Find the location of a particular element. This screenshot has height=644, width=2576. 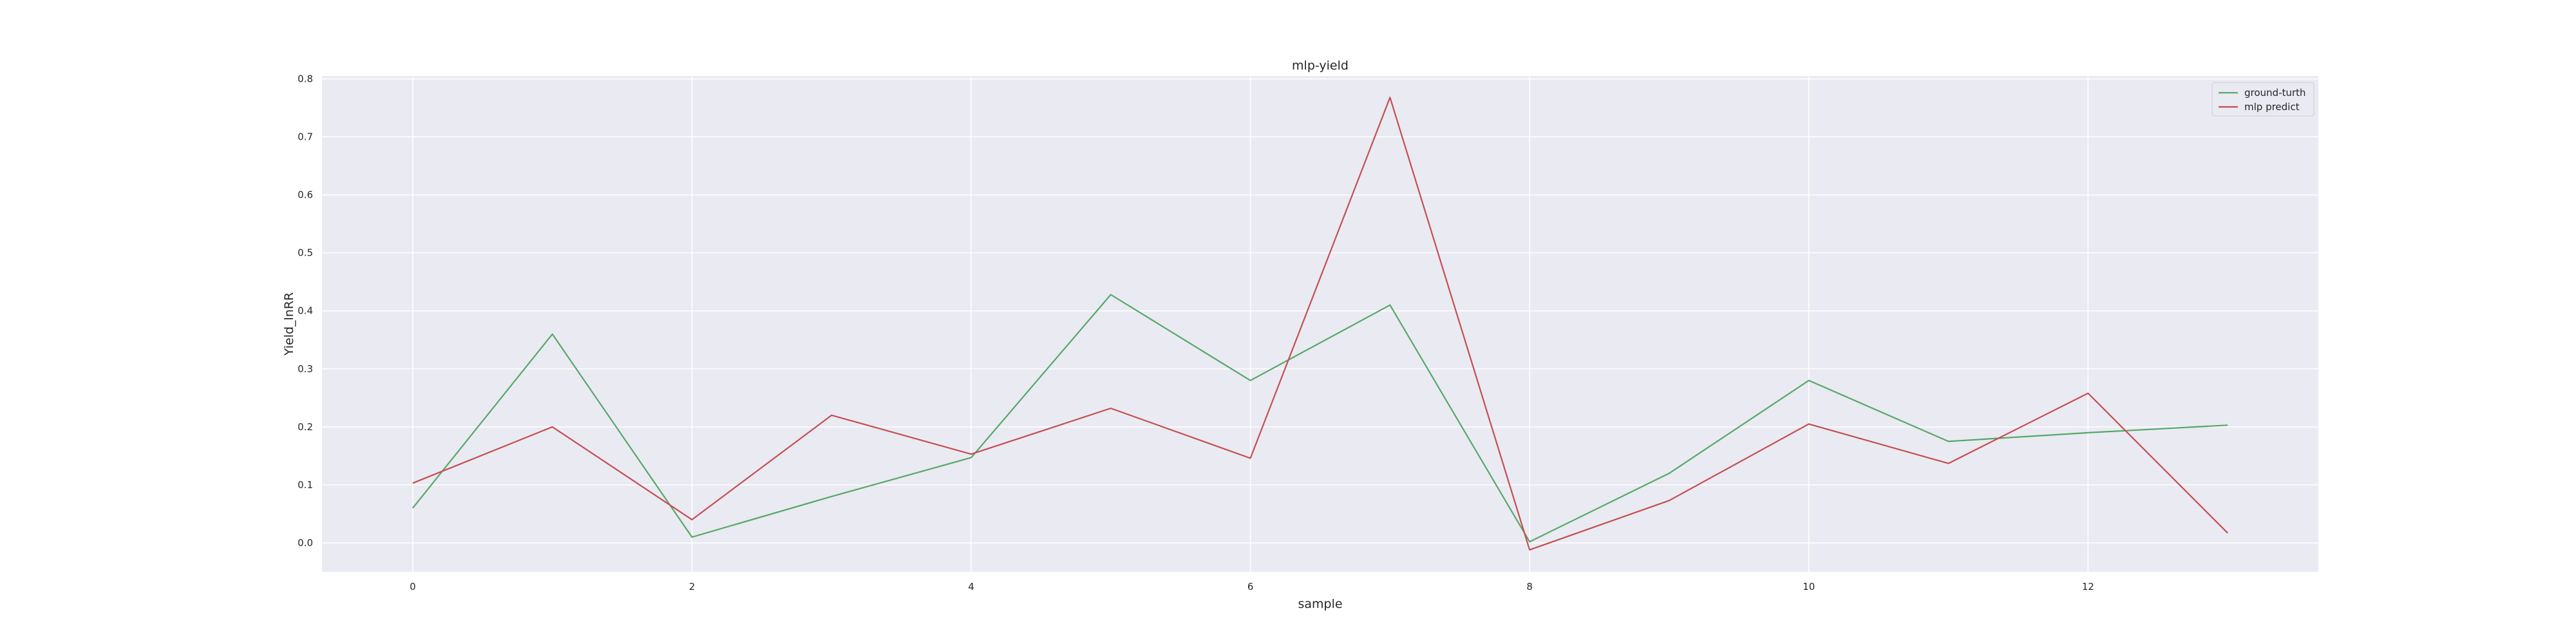

x-tick-label: 2 is located at coordinates (692, 587).